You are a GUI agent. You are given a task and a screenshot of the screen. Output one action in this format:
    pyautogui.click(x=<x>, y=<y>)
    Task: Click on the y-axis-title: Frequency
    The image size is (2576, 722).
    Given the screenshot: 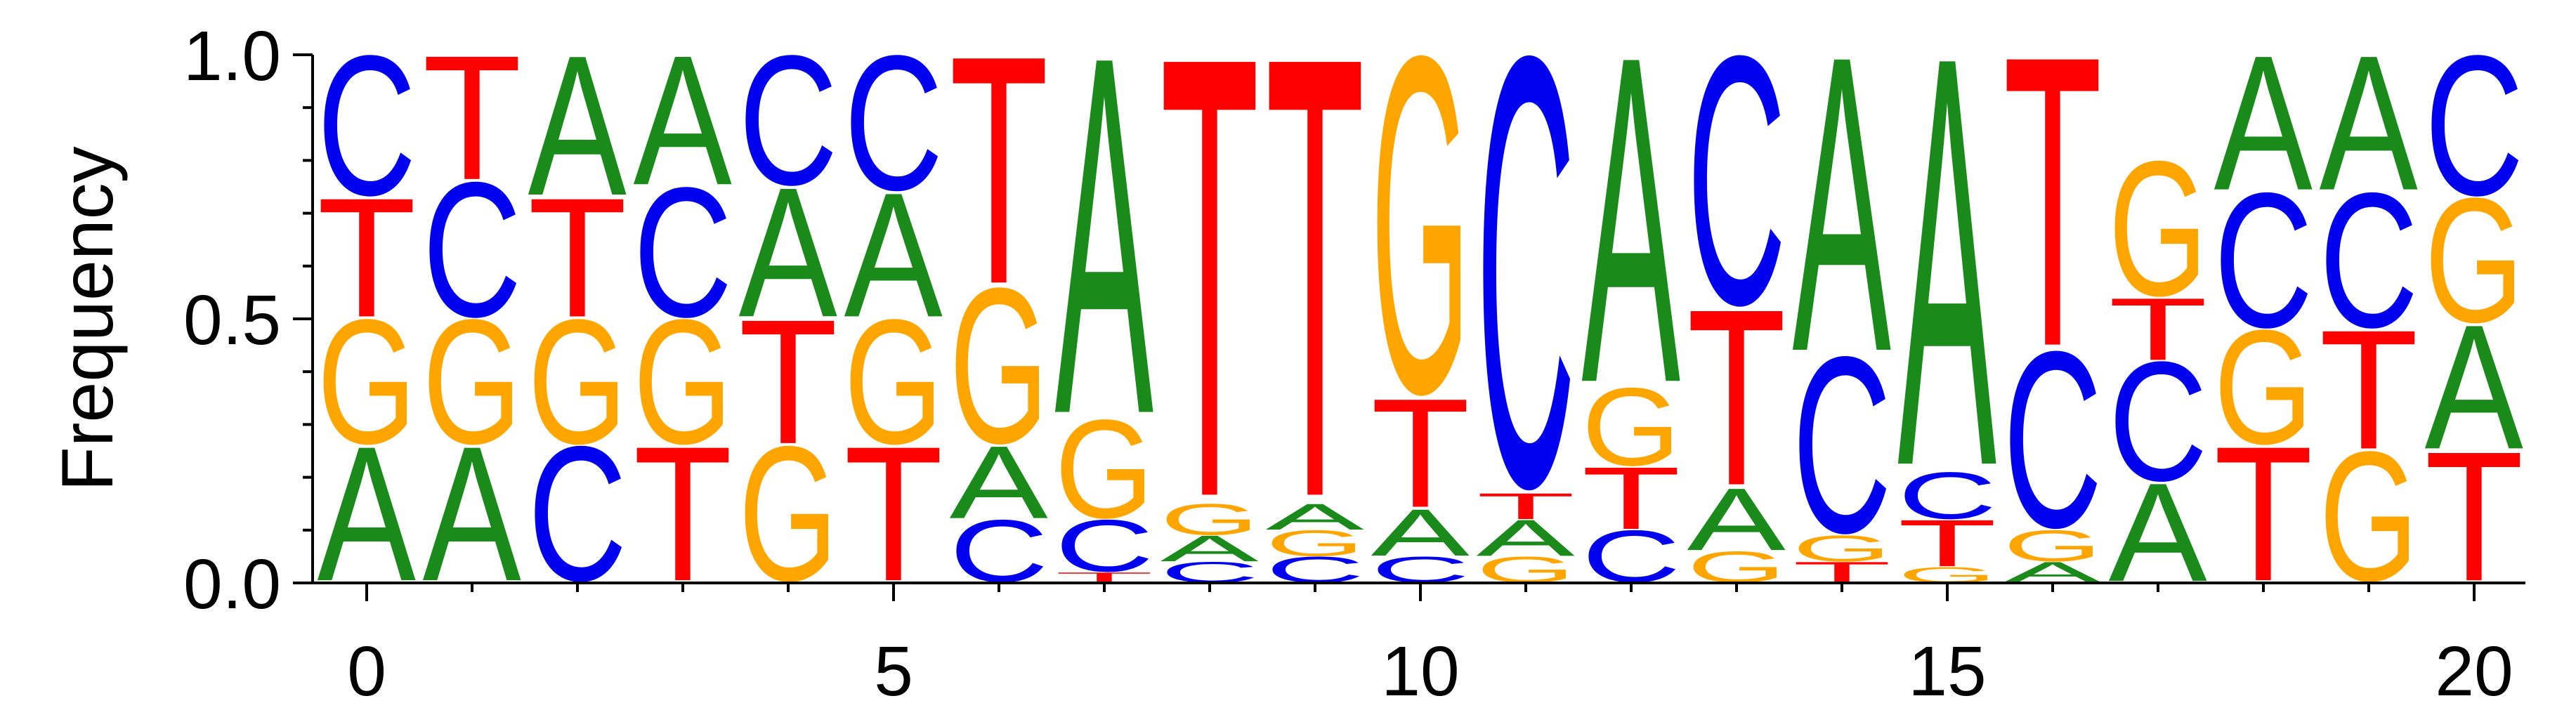 What is the action you would take?
    pyautogui.click(x=88, y=318)
    